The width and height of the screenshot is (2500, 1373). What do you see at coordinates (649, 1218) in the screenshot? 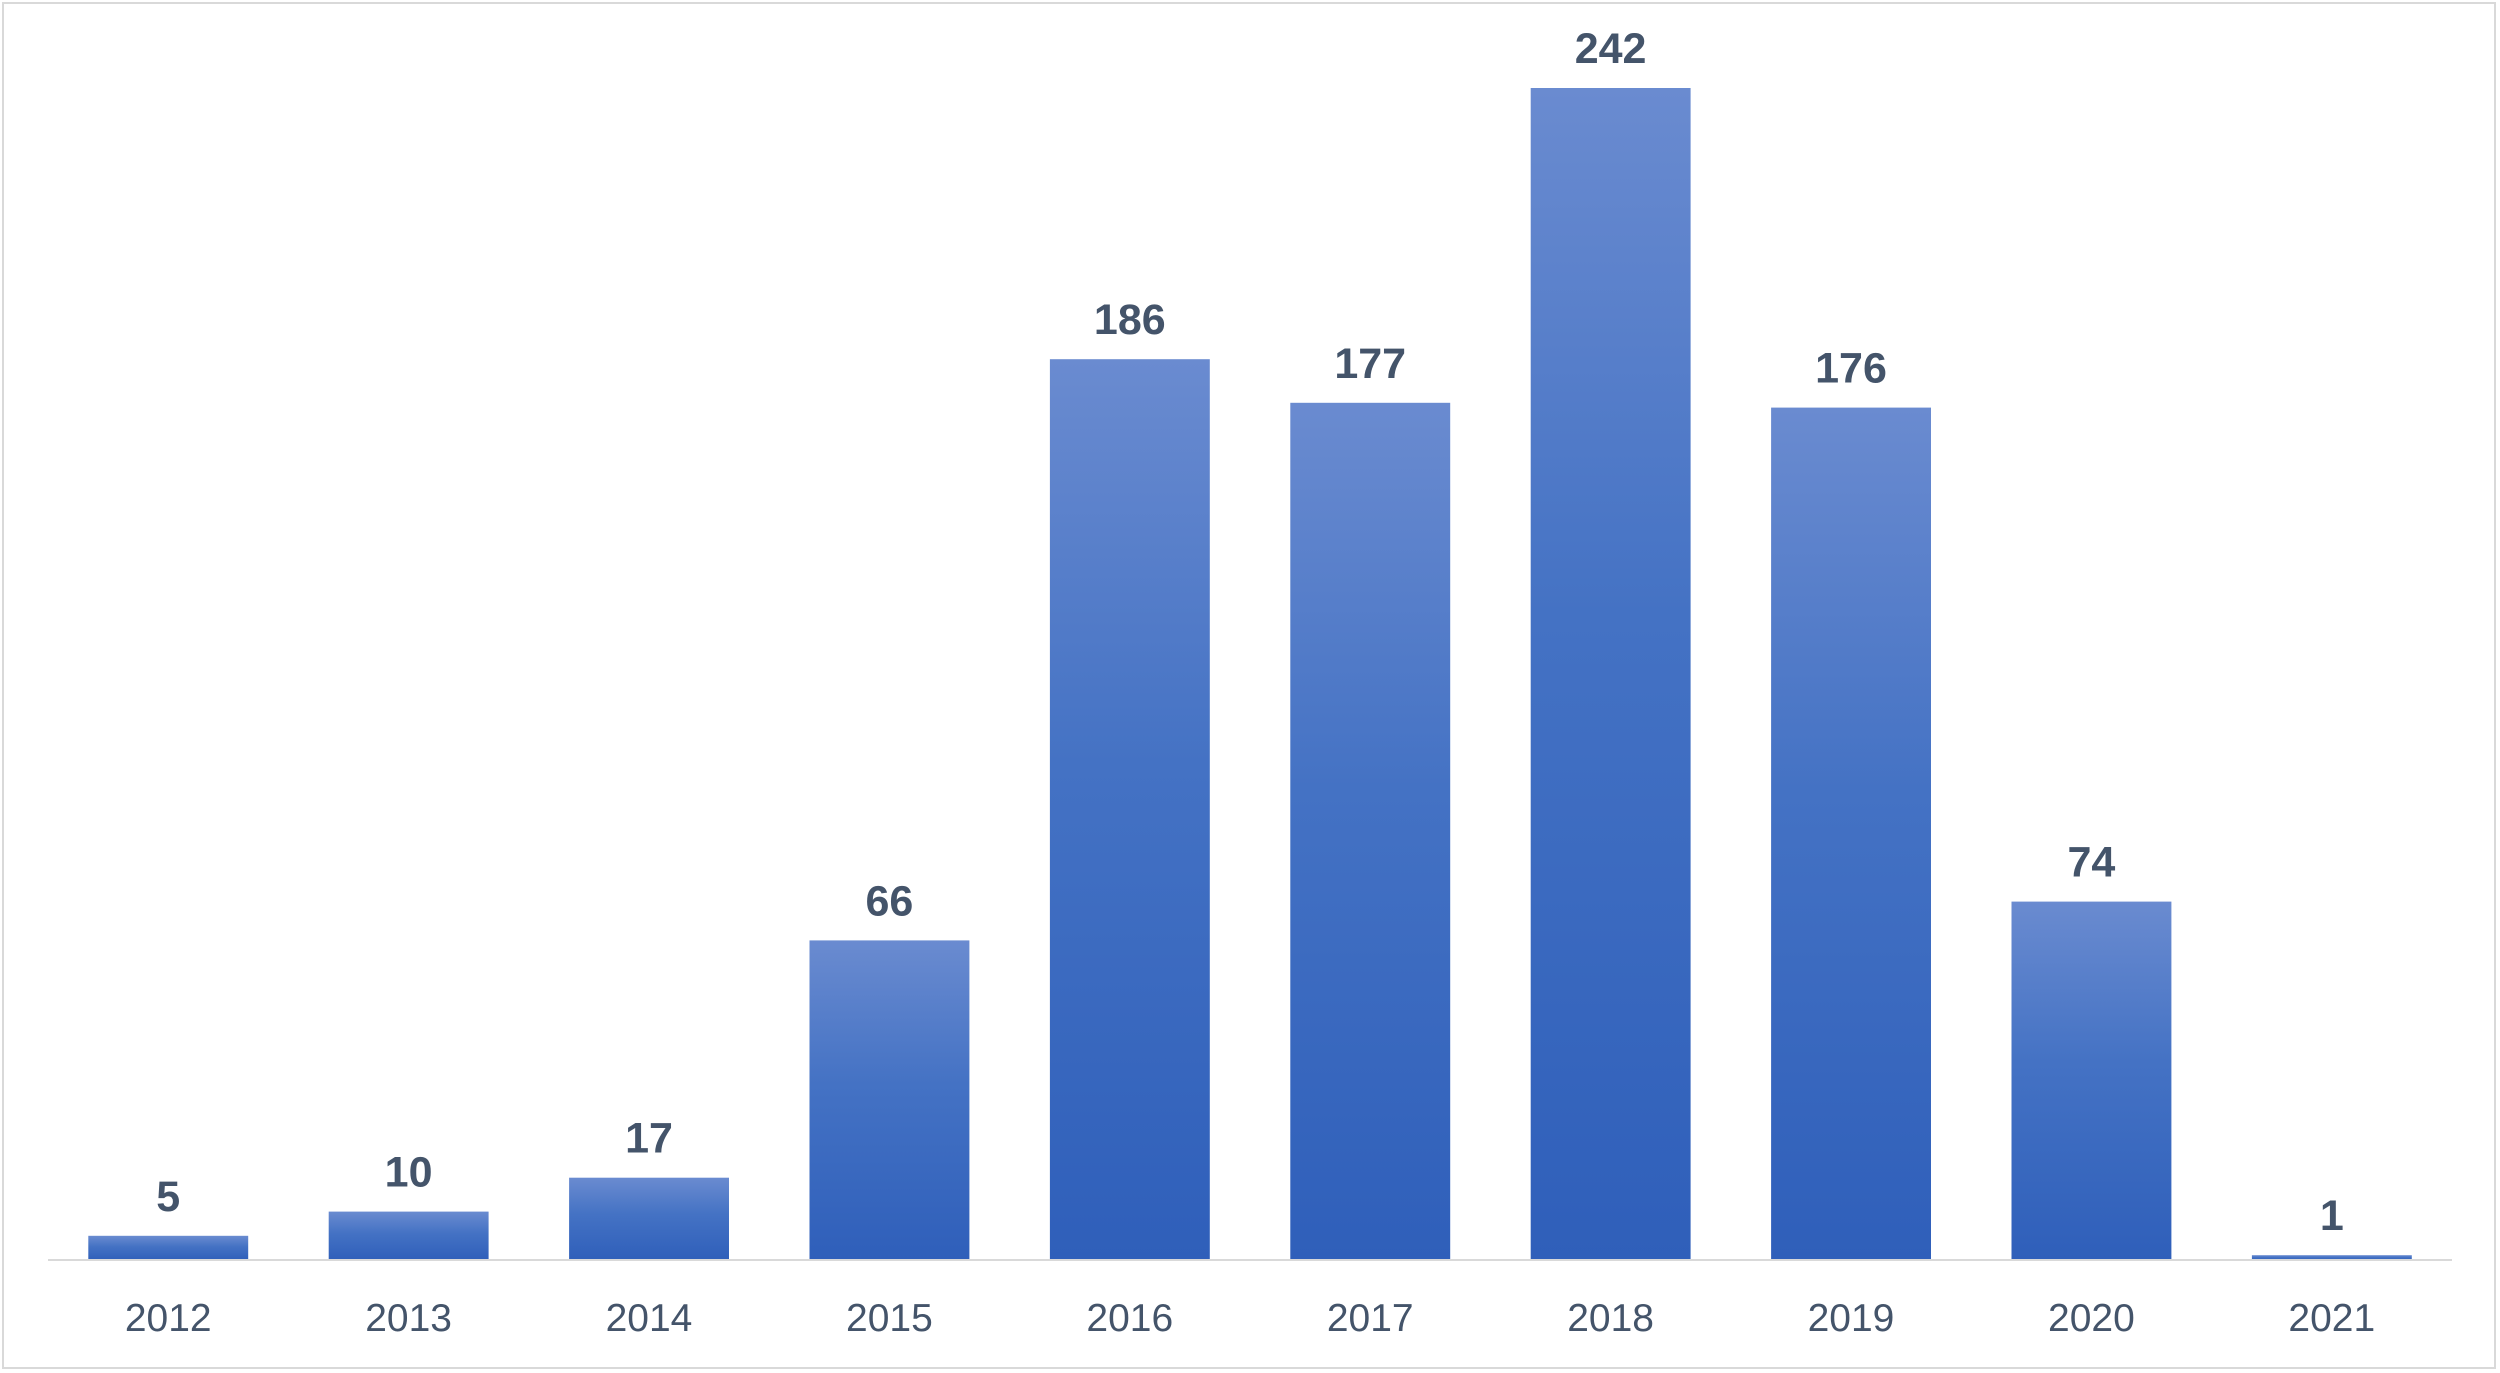
I see `bar-2014` at bounding box center [649, 1218].